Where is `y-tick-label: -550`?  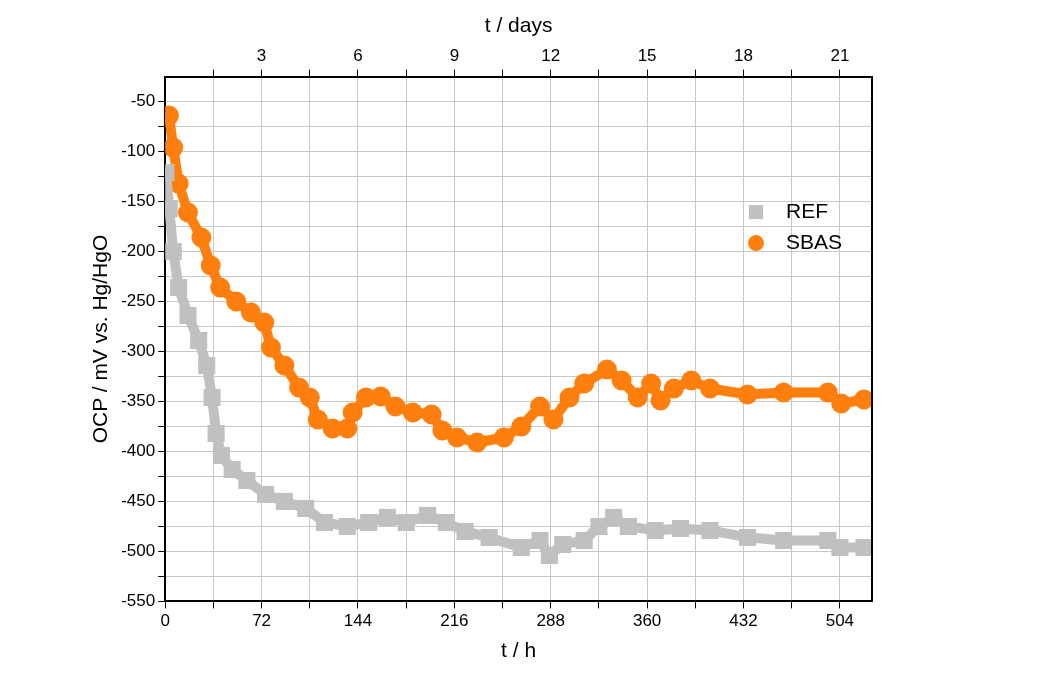 y-tick-label: -550 is located at coordinates (138, 601).